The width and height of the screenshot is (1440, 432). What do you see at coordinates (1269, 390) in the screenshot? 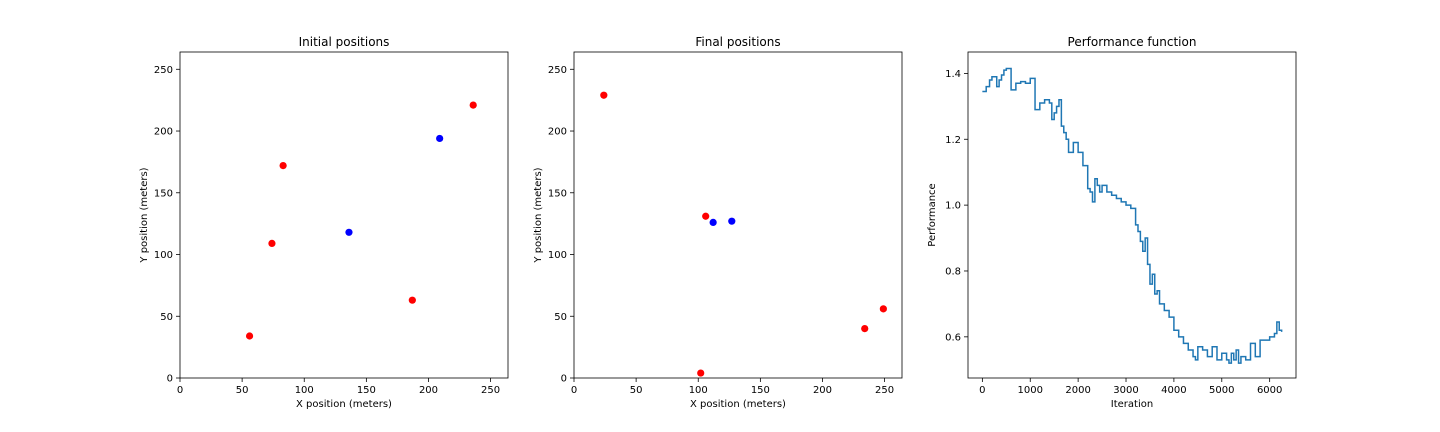
I see `x-tick-label: 6000` at bounding box center [1269, 390].